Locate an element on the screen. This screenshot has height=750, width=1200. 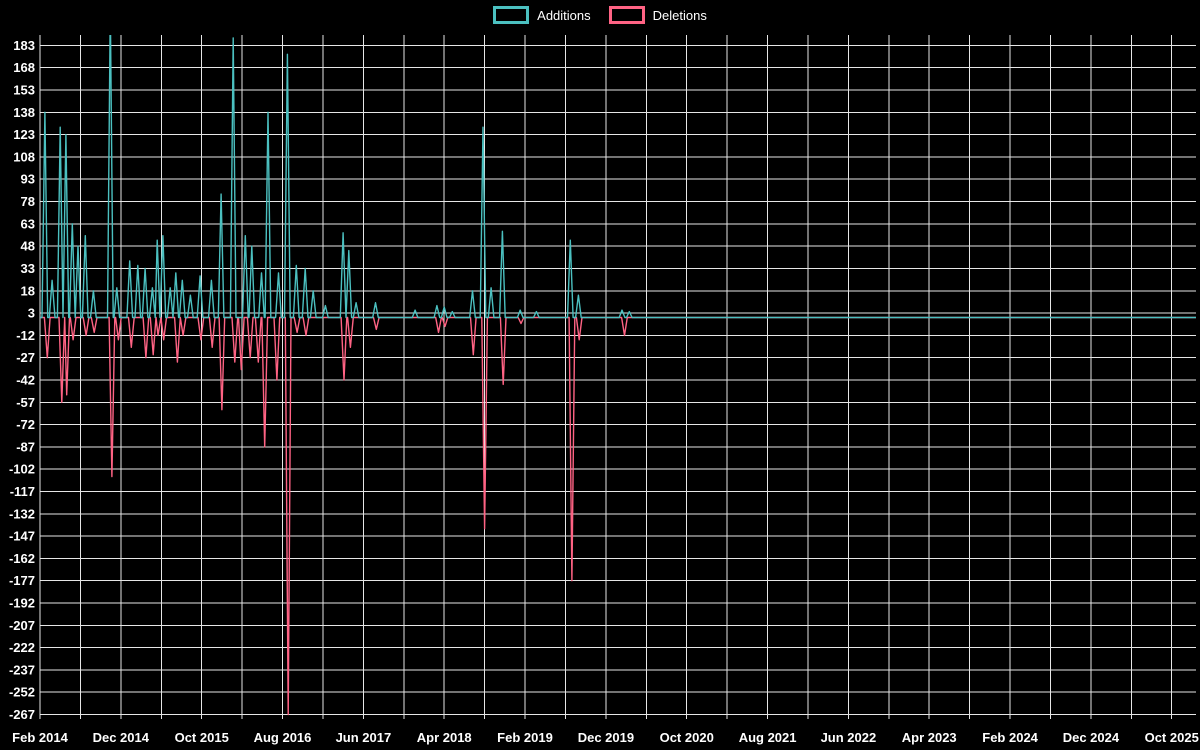
x-tick-label: Apr 2023 is located at coordinates (929, 737).